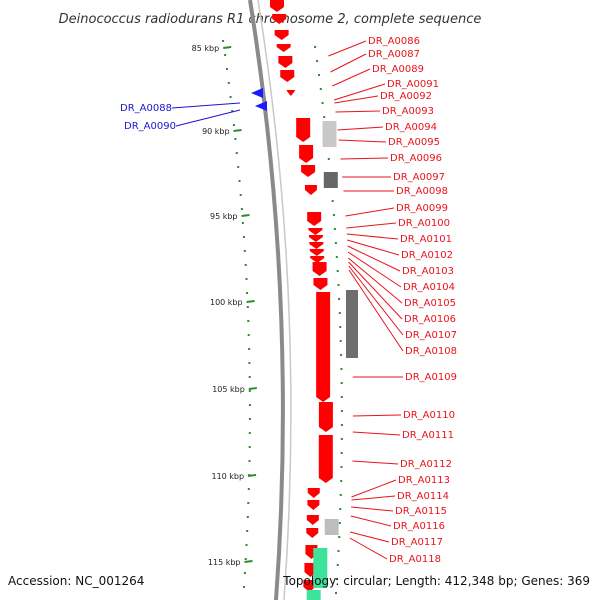 This screenshot has height=600, width=600. What do you see at coordinates (419, 177) in the screenshot?
I see `gene-label: DR_A0097` at bounding box center [419, 177].